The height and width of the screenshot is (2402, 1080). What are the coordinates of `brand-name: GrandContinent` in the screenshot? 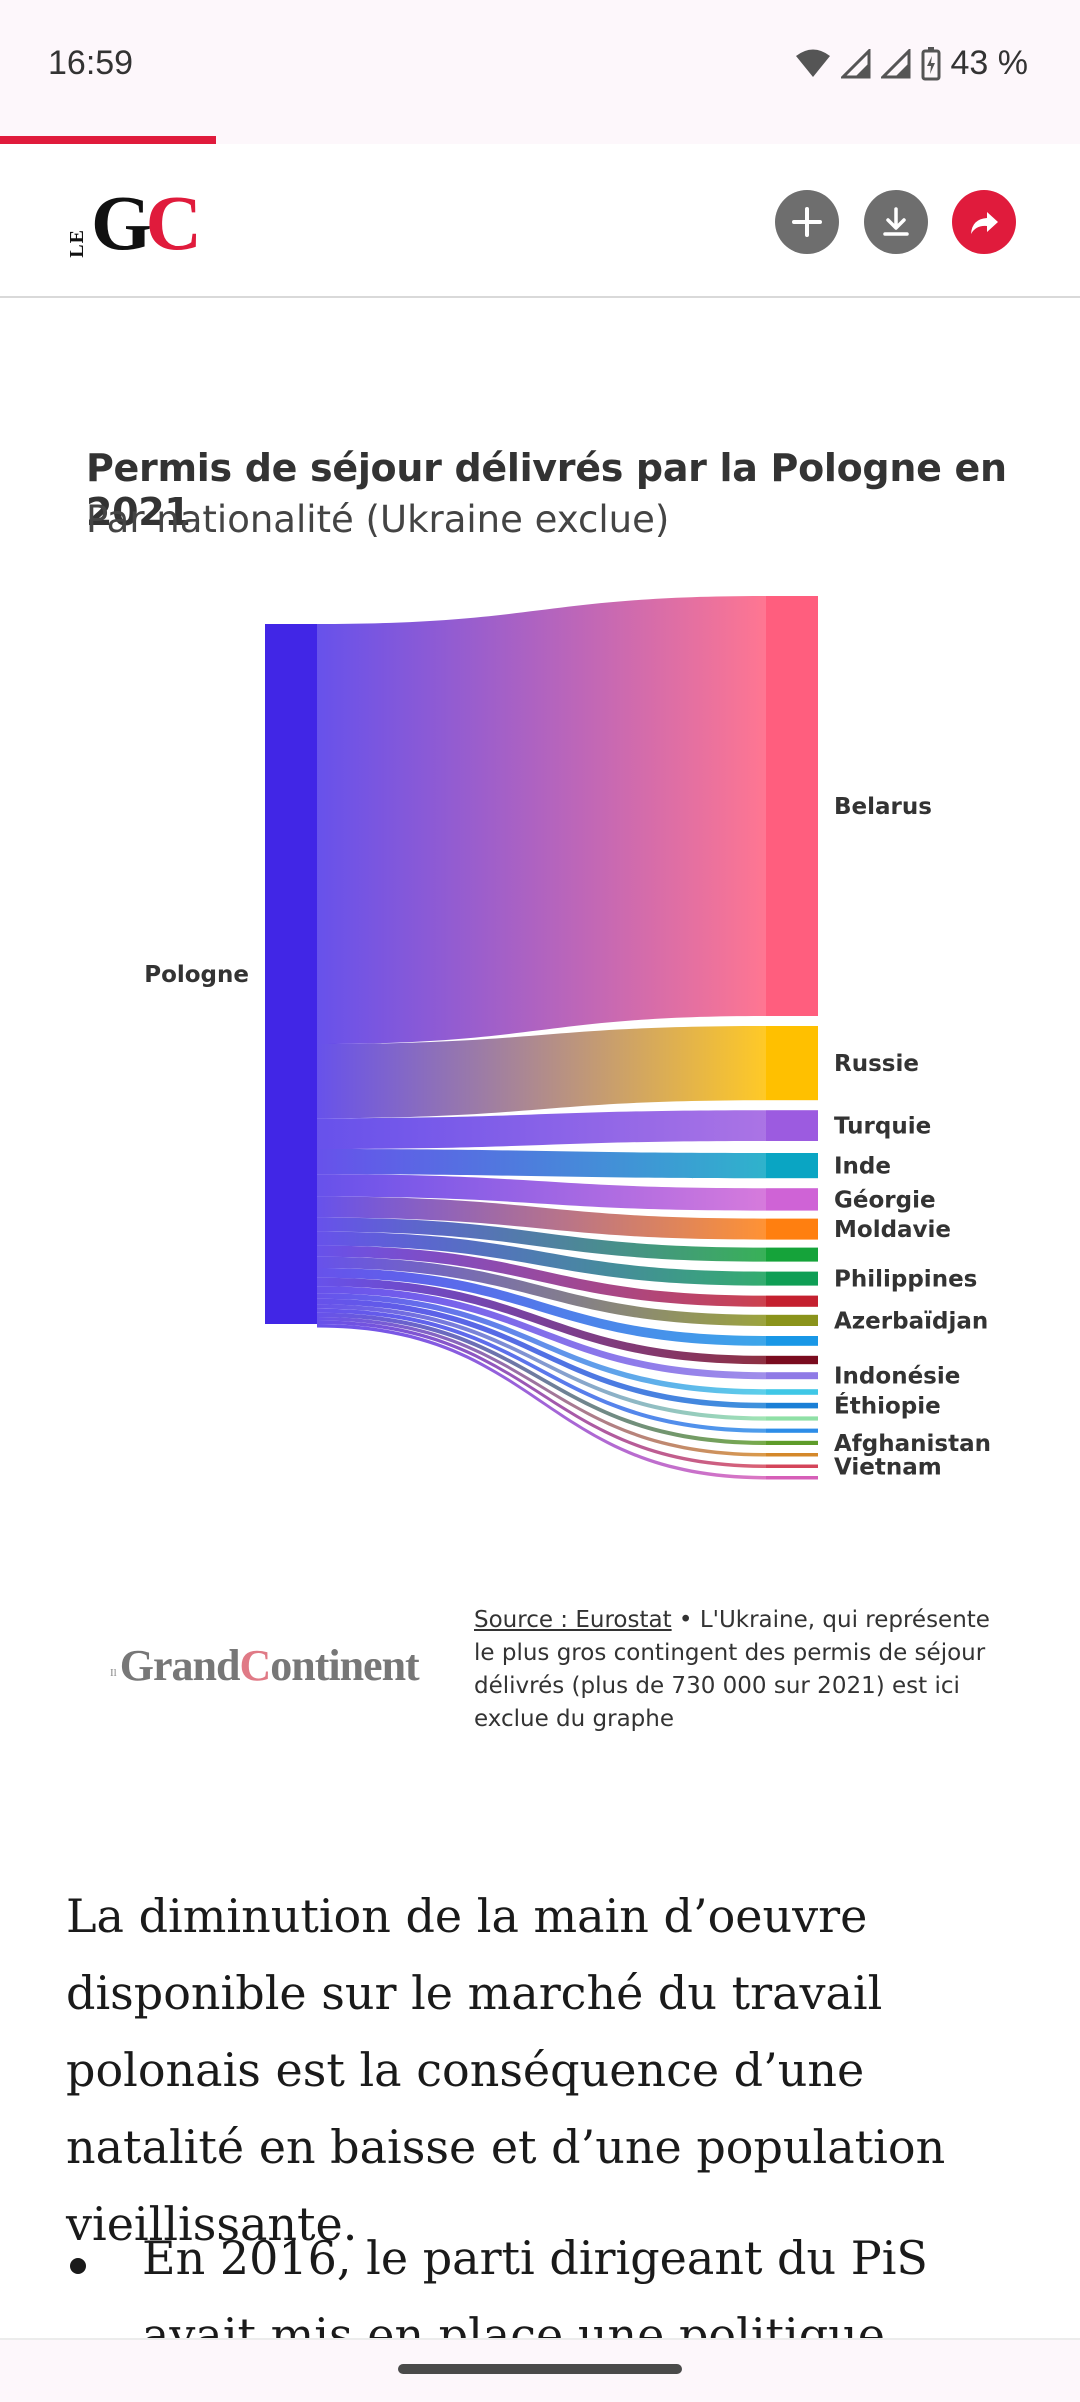 It's located at (269, 1665).